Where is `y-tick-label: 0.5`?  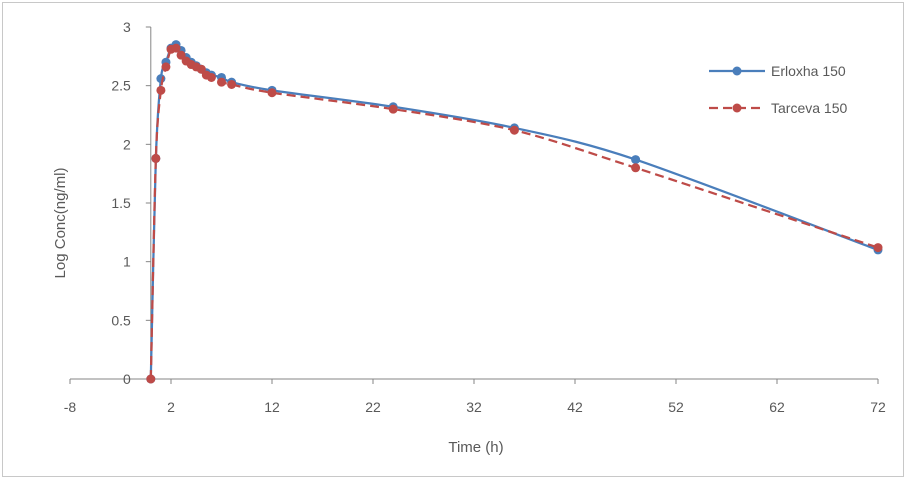
y-tick-label: 0.5 is located at coordinates (121, 320).